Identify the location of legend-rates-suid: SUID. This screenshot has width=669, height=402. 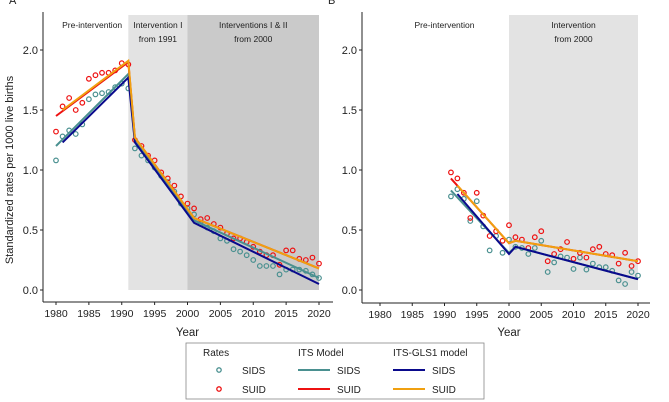
(254, 390).